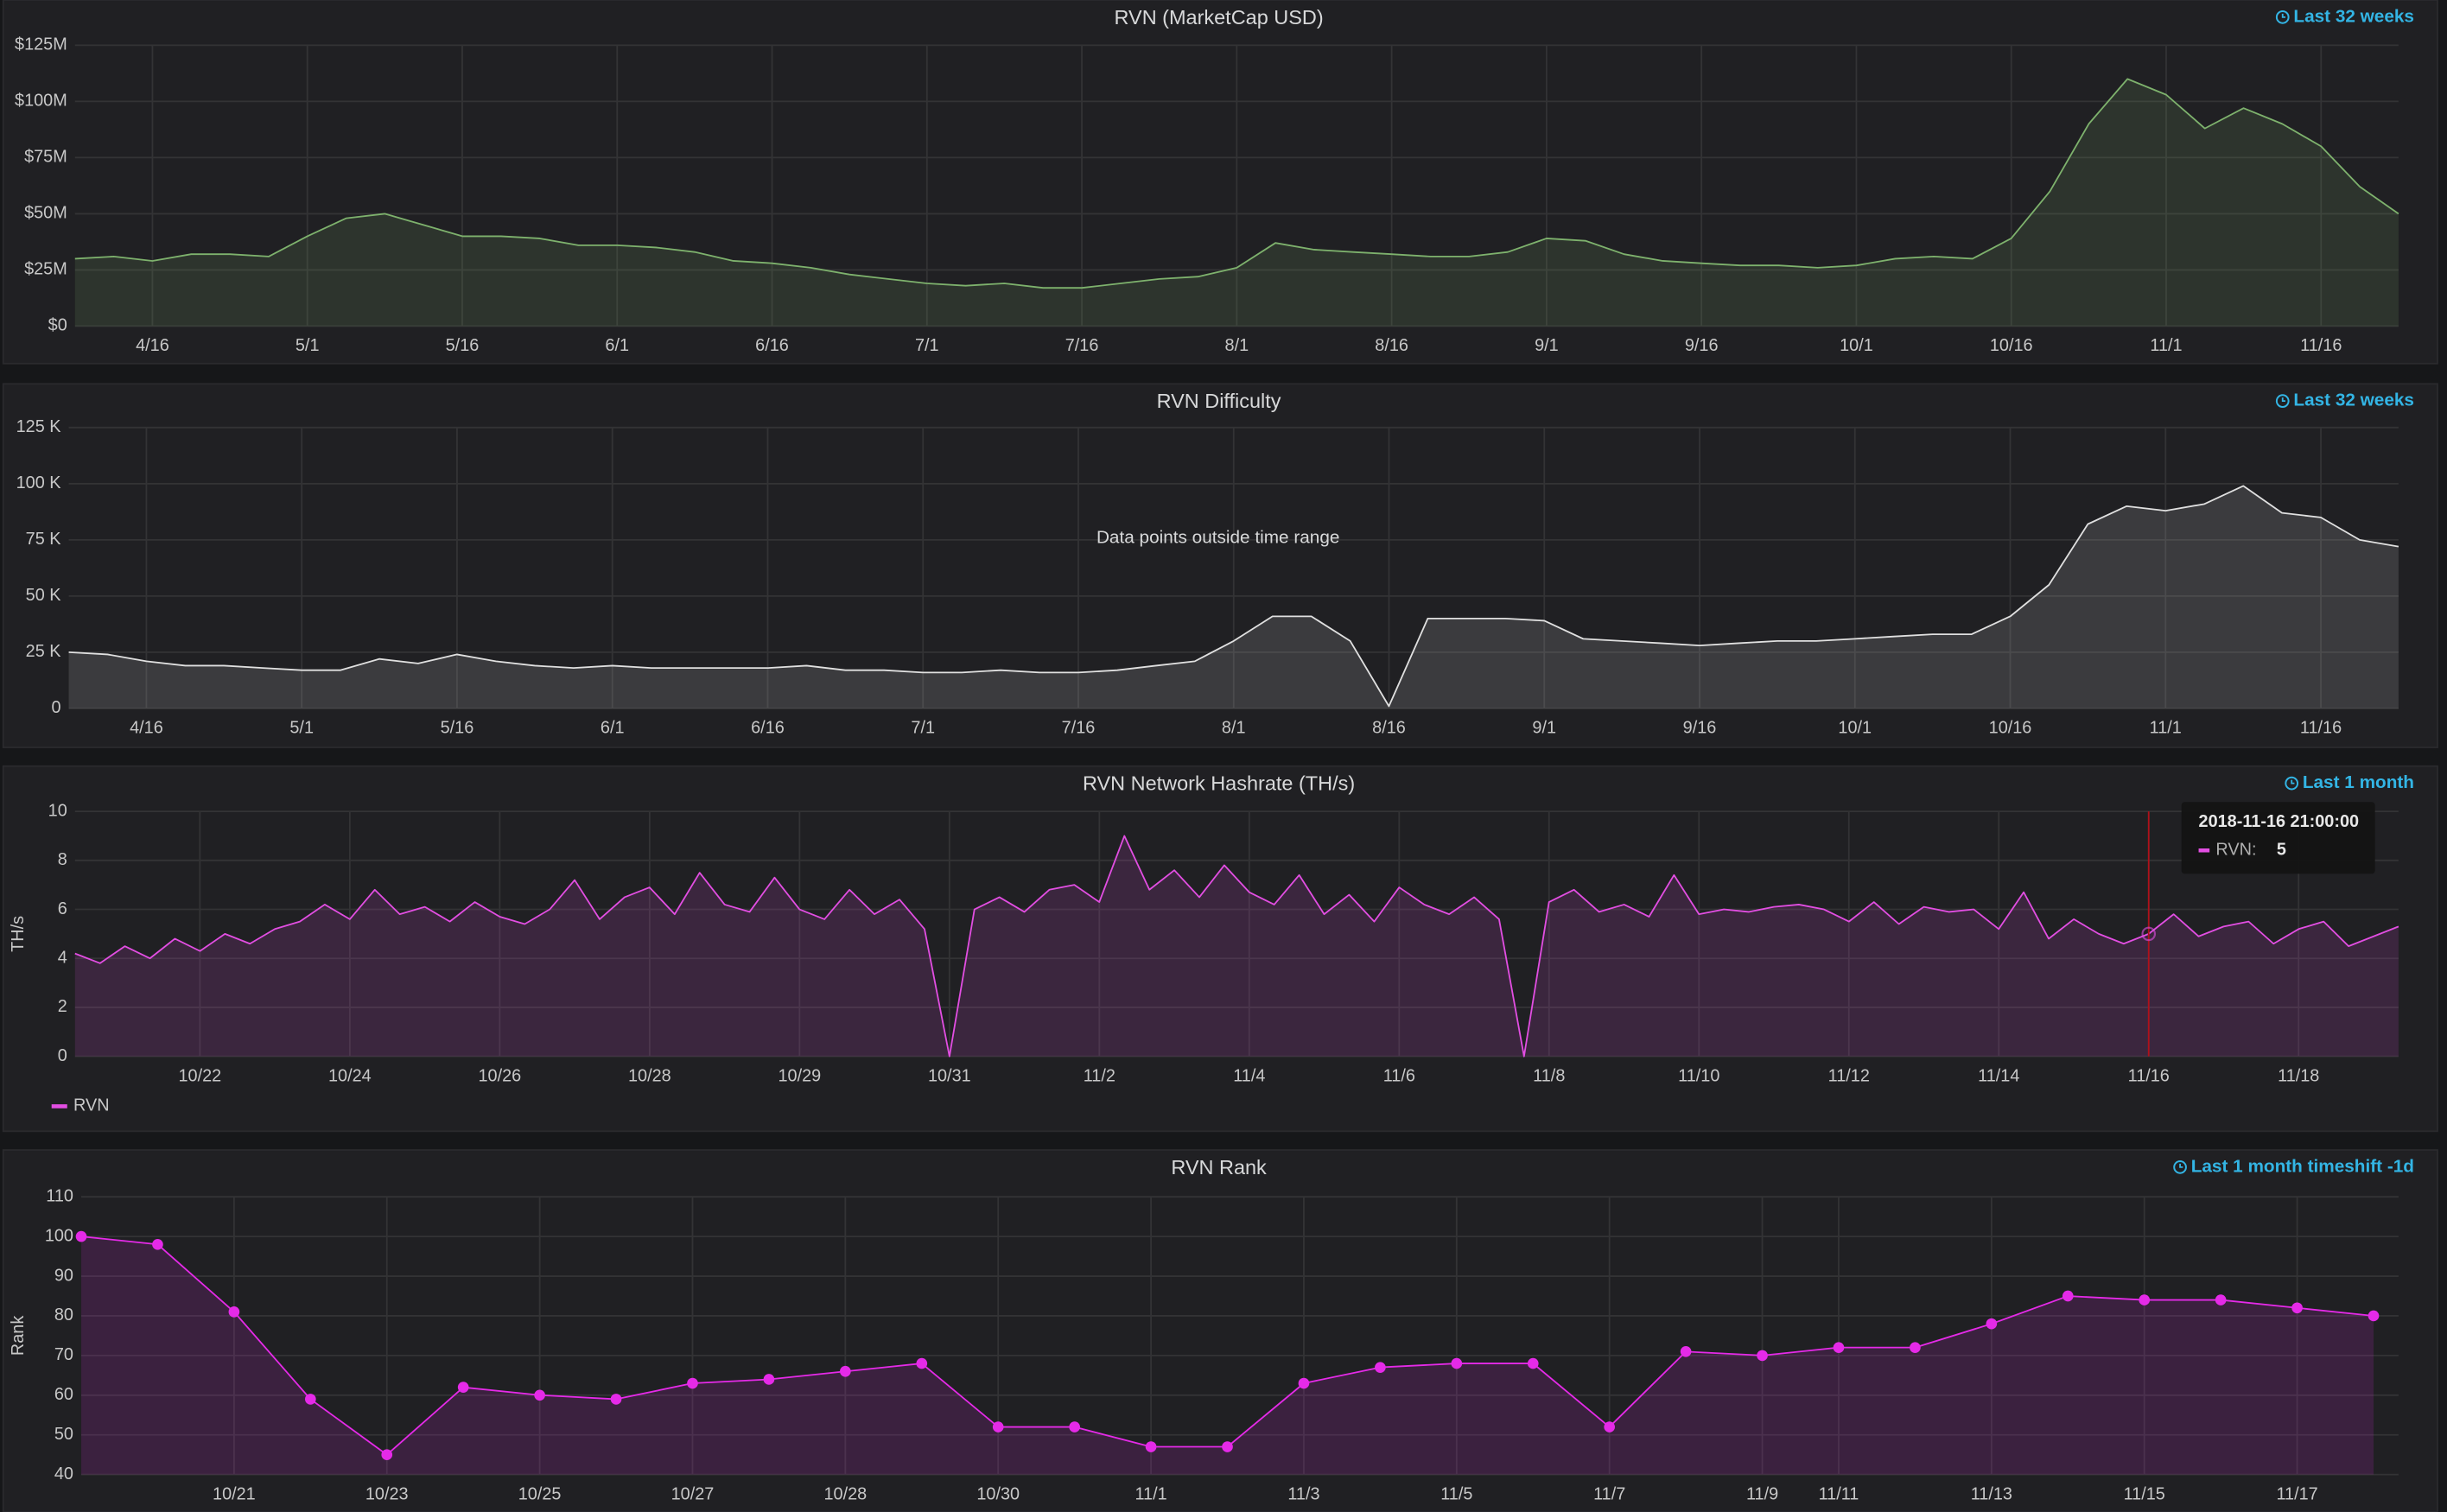 Image resolution: width=2447 pixels, height=1512 pixels. Describe the element at coordinates (19, 1336) in the screenshot. I see `y-axis-label: Rank` at that location.